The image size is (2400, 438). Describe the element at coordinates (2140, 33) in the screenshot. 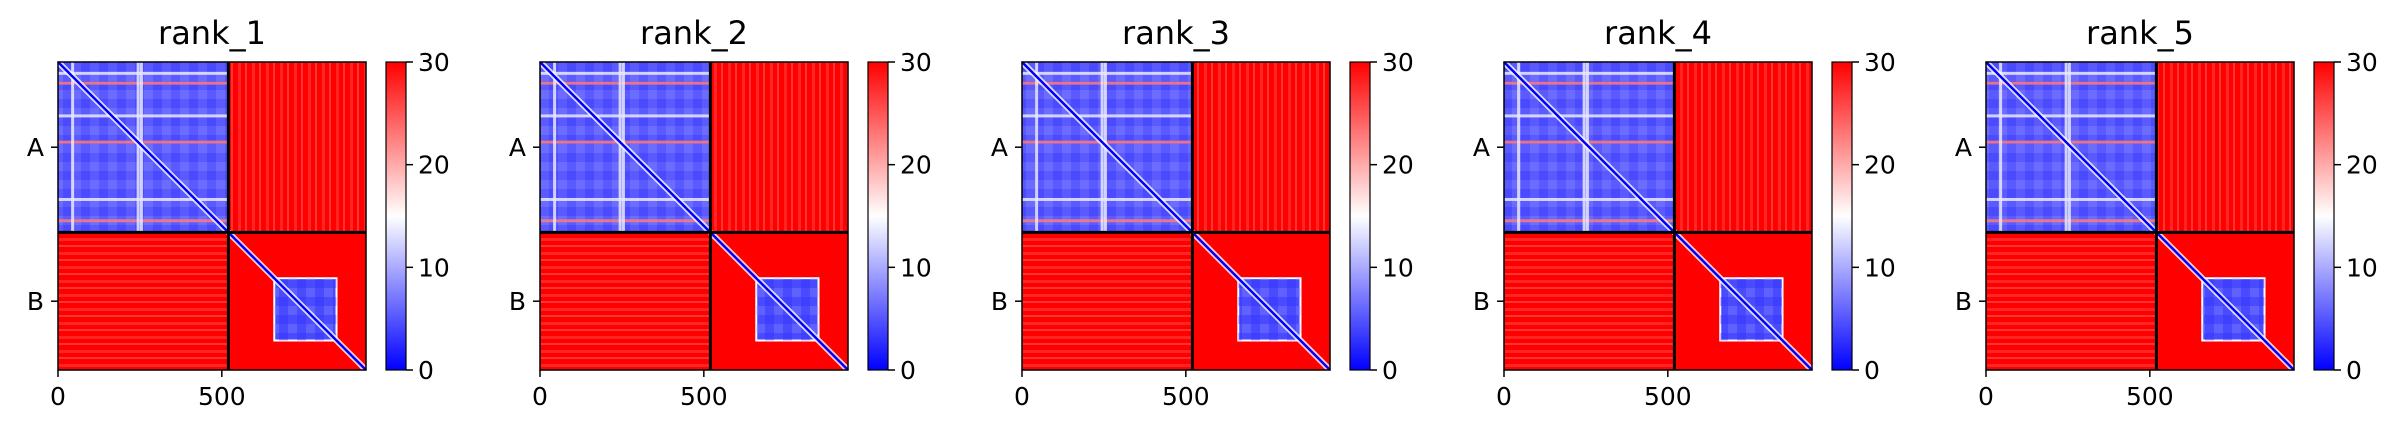

I see `panel-title: rank_5` at that location.